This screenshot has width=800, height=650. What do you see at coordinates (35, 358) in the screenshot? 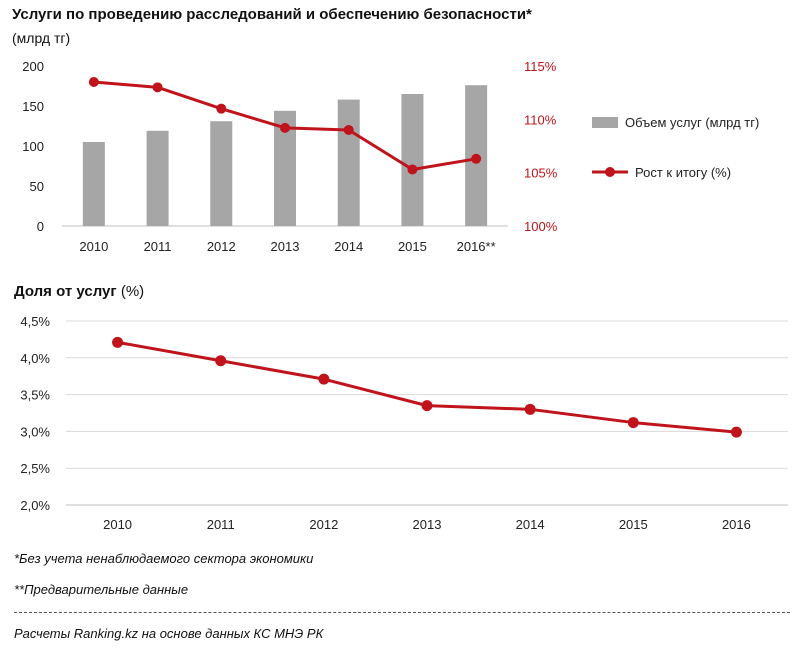
I see `y-tick-label: 4,0%` at bounding box center [35, 358].